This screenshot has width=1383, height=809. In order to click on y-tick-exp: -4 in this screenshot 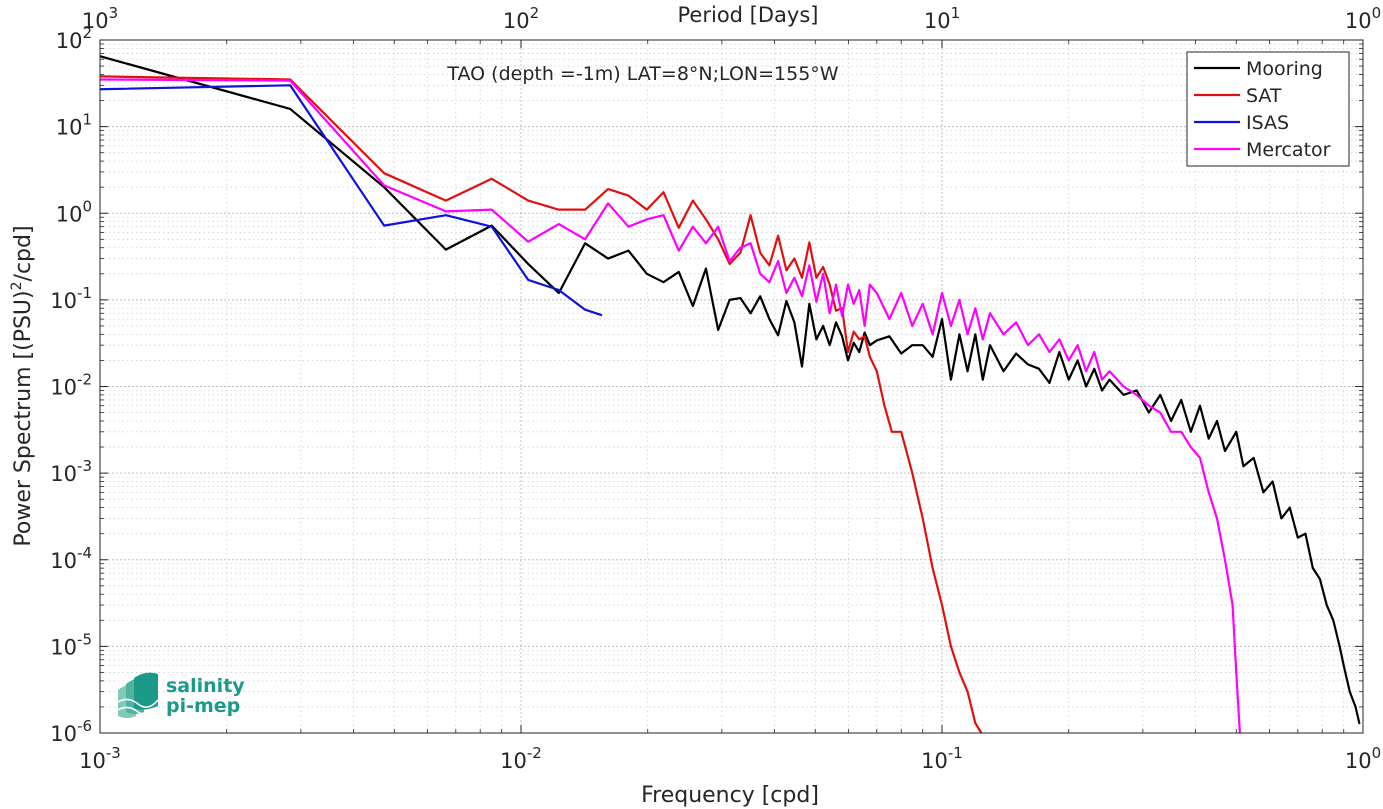, I will do `click(84, 553)`.